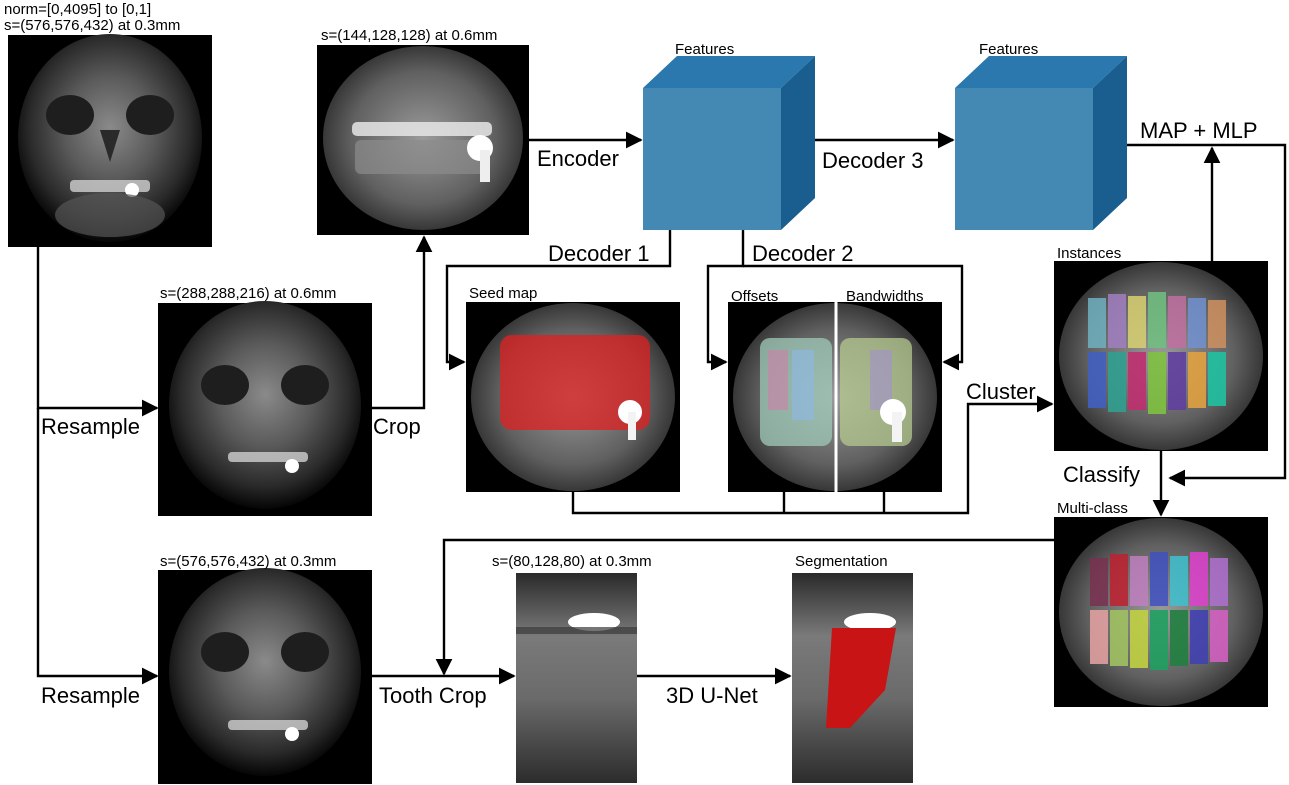 The height and width of the screenshot is (785, 1289). What do you see at coordinates (803, 253) in the screenshot?
I see `edge-decoder2: Decoder 2` at bounding box center [803, 253].